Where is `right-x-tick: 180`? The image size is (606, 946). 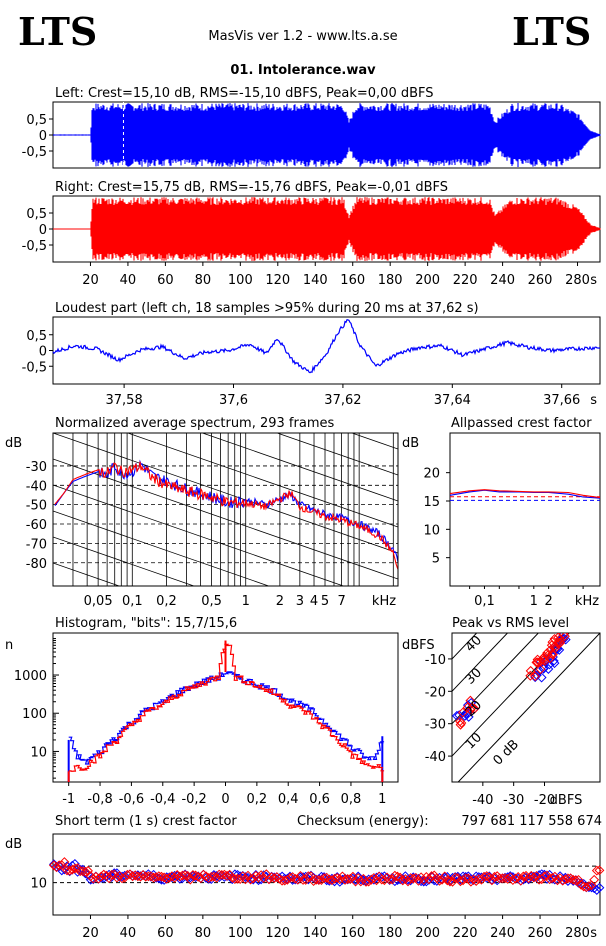
right-x-tick: 180 is located at coordinates (390, 280).